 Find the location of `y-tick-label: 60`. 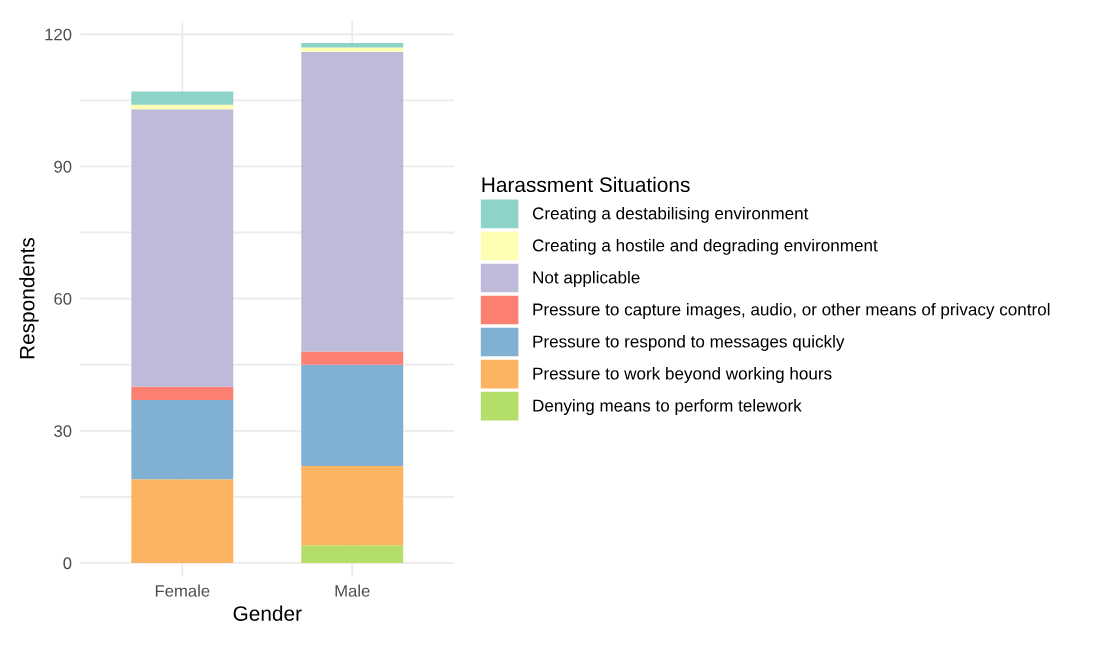

y-tick-label: 60 is located at coordinates (63, 299).